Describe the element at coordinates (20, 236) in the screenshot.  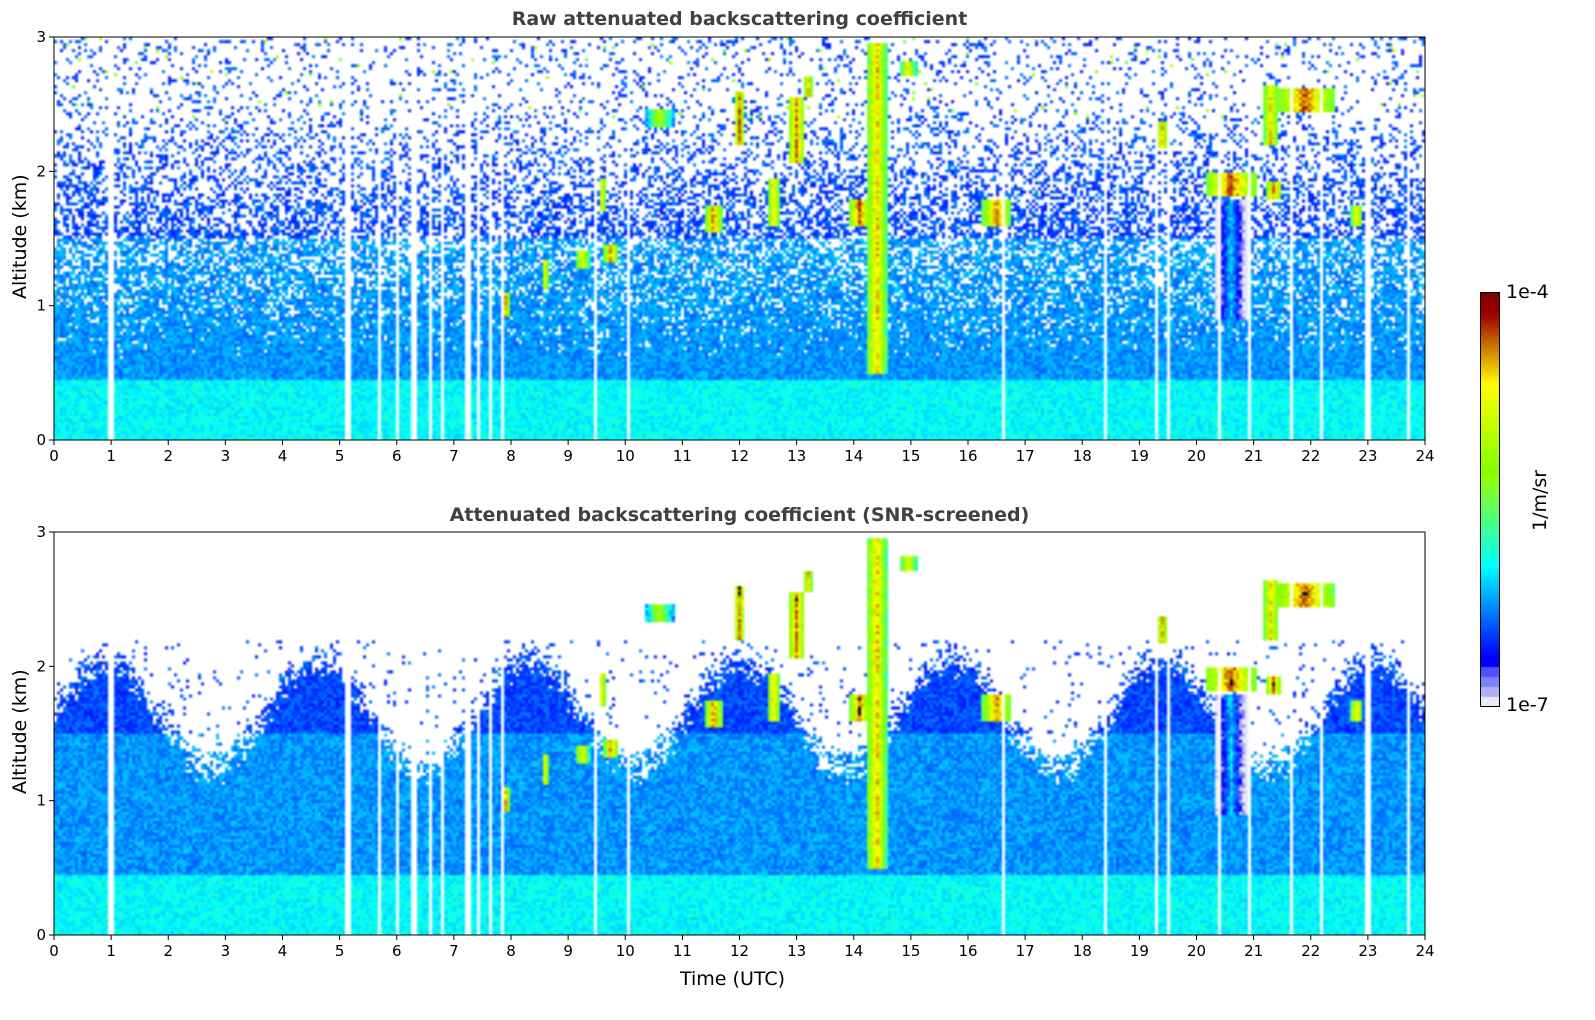
I see `y-axis-label-raw: Altitude (km)` at that location.